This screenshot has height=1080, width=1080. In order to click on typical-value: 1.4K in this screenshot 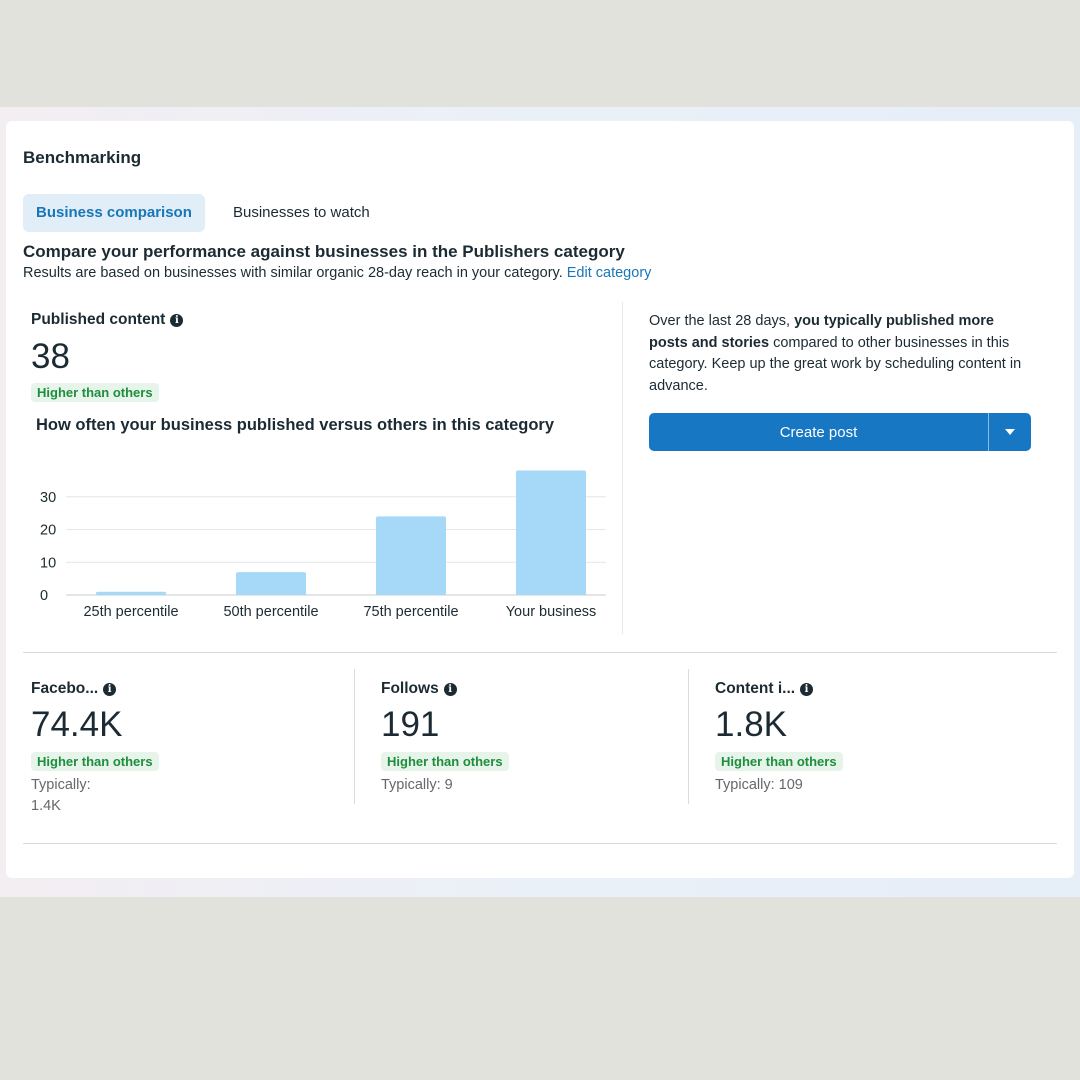, I will do `click(46, 806)`.